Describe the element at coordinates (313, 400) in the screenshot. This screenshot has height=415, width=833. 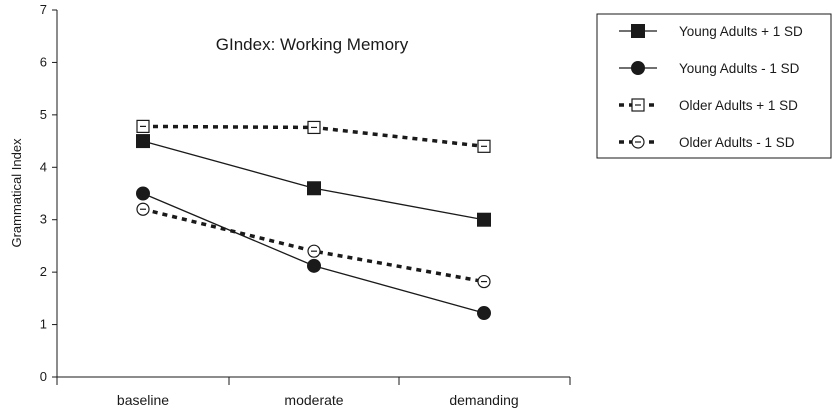
I see `x-tick-label: moderate` at that location.